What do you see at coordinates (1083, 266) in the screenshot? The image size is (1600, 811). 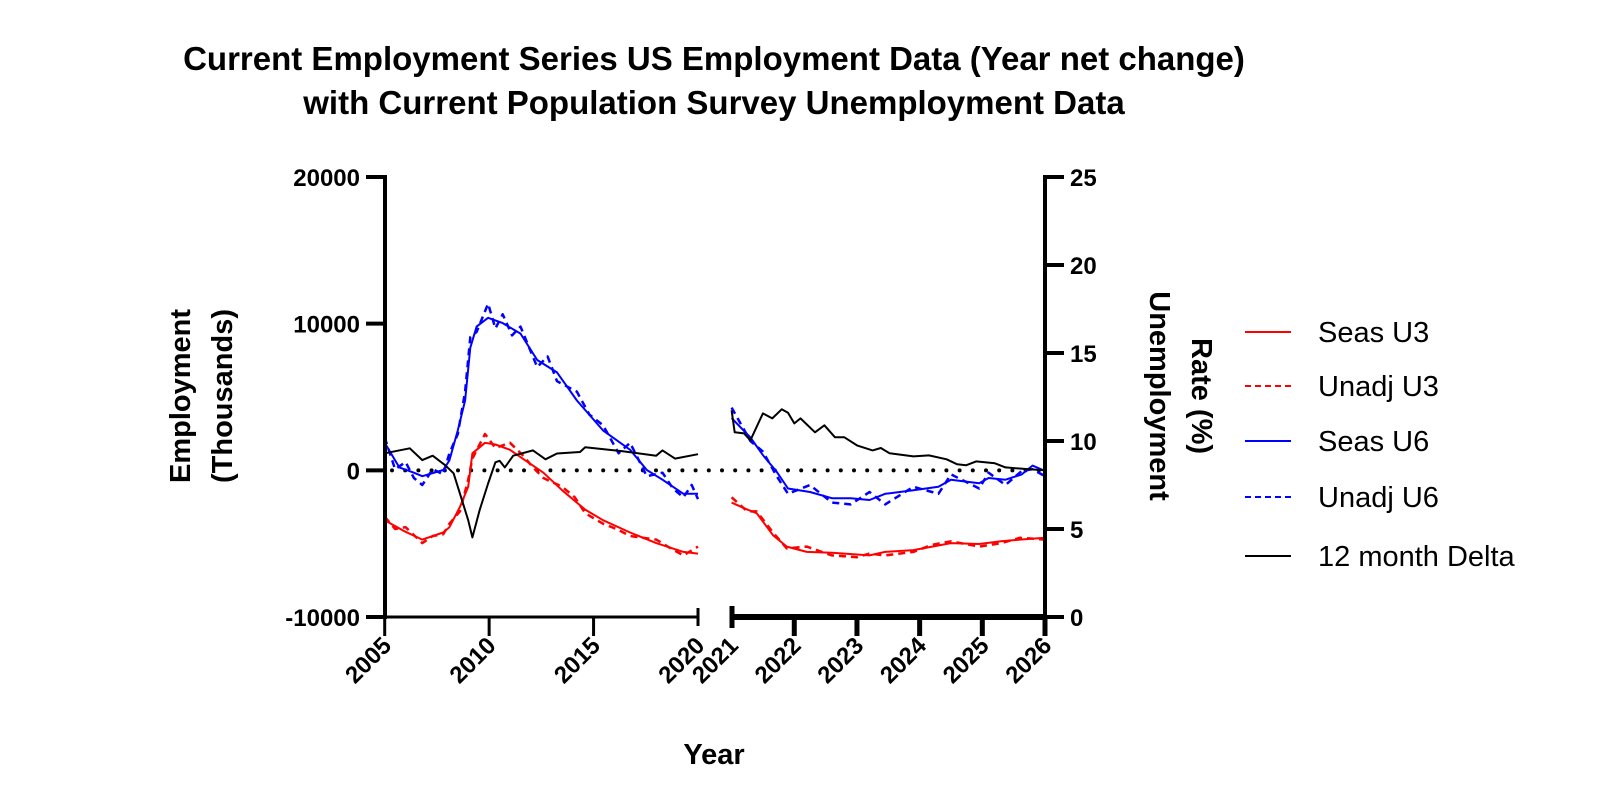 I see `right-y-tick-label: 20` at bounding box center [1083, 266].